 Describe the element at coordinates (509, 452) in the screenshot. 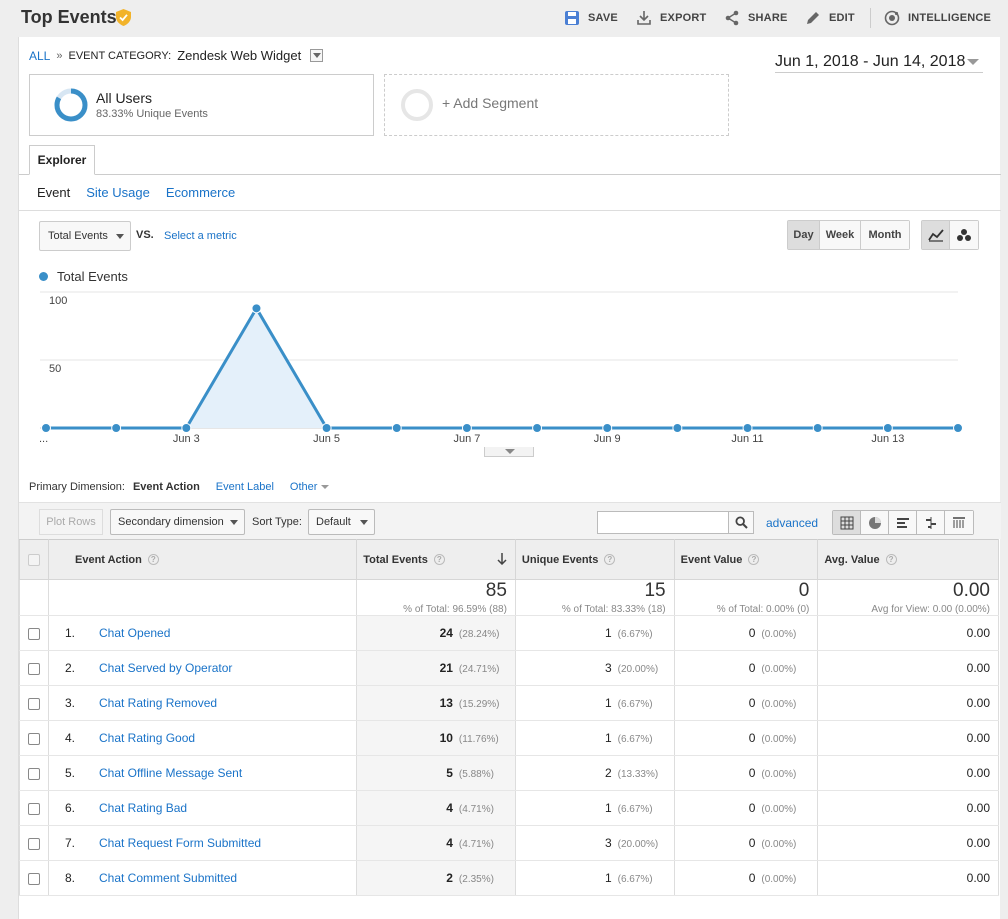

I see `chart-collapse-handle` at that location.